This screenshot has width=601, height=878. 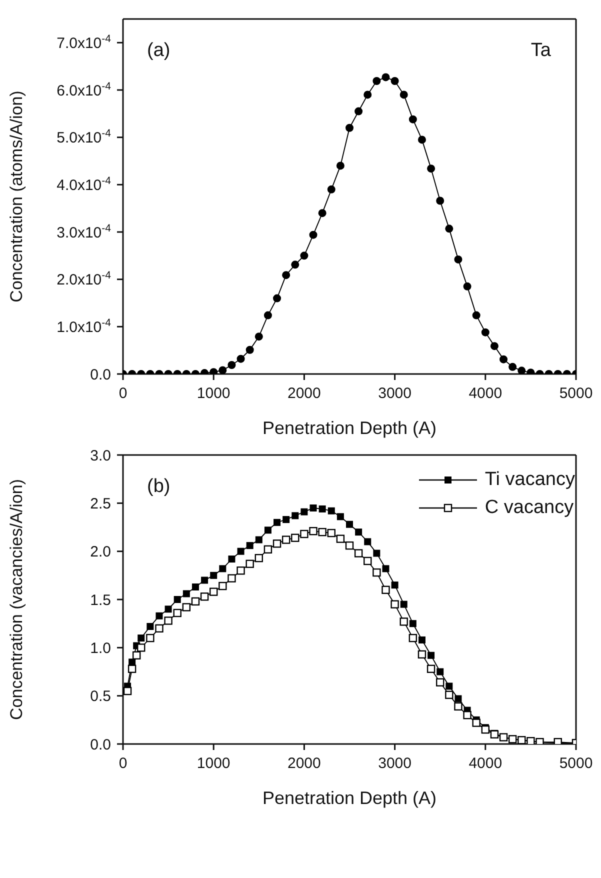 I want to click on y-tick-label: 2.5, so click(x=100, y=503).